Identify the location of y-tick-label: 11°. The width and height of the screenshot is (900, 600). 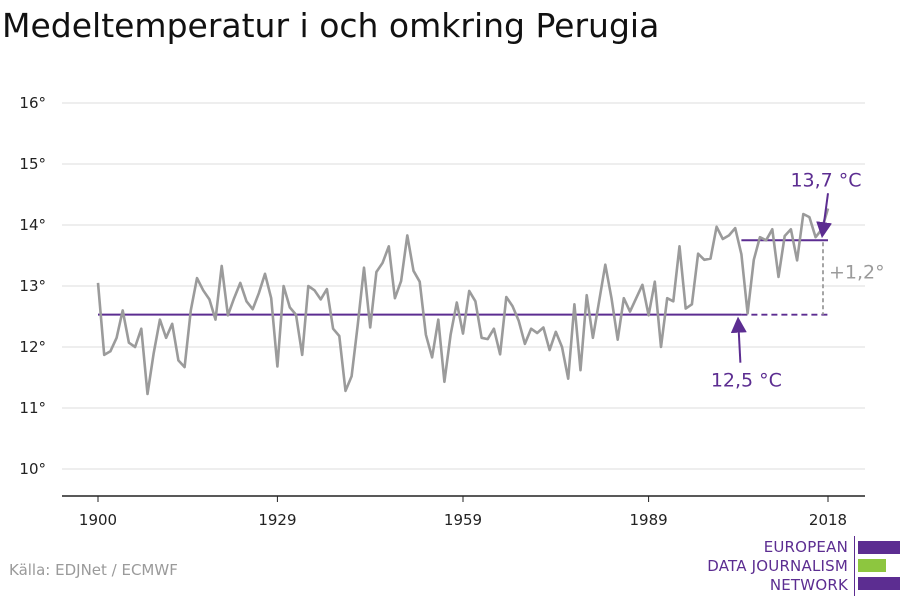
(32, 408).